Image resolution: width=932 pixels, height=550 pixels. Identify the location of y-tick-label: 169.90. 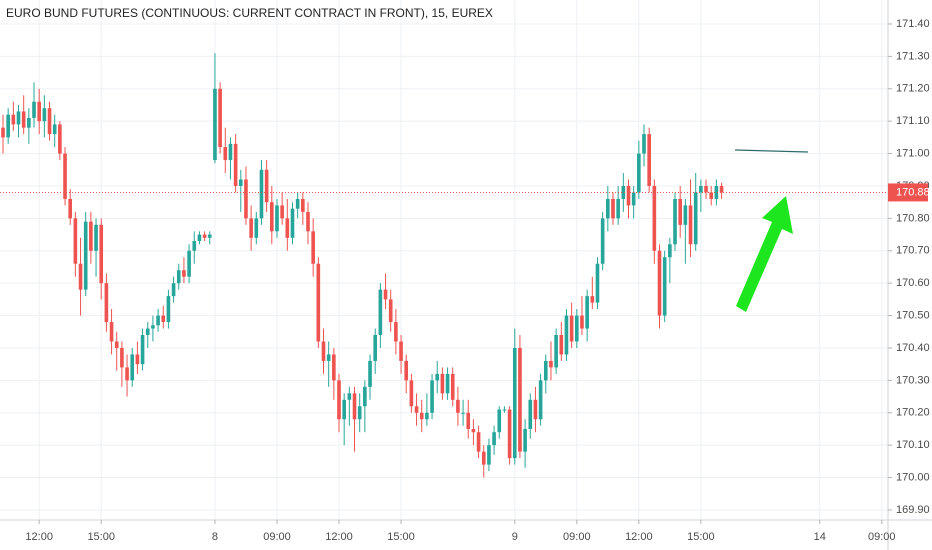
(913, 510).